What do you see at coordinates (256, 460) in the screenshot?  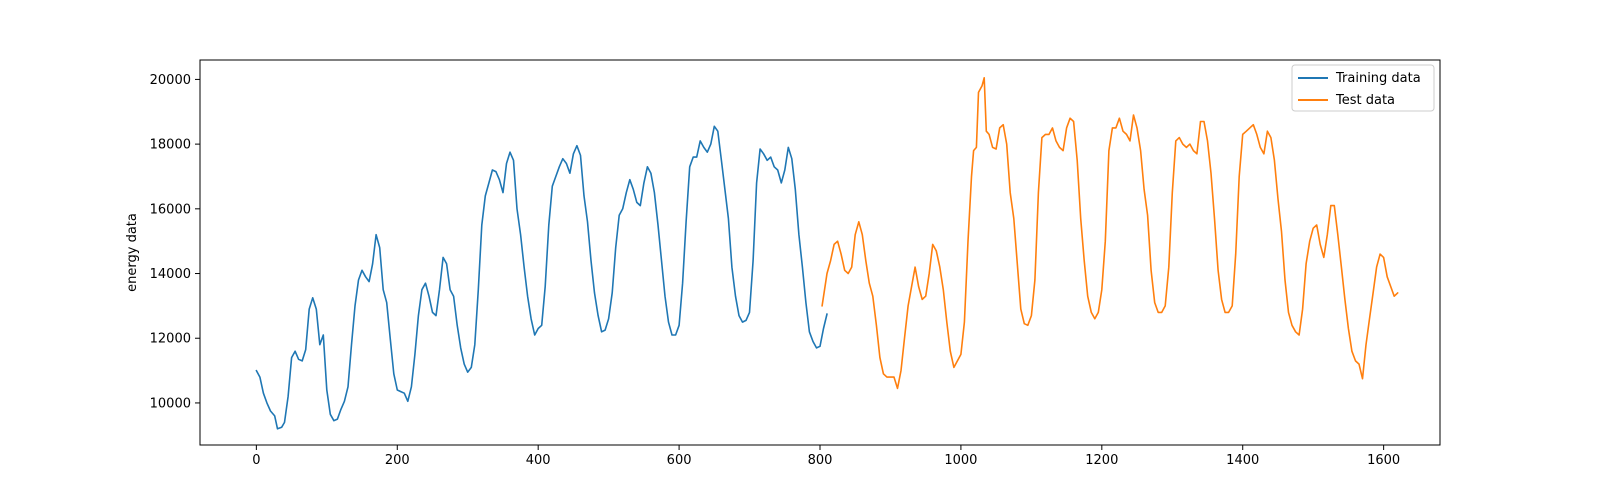 I see `x-tick-label: 0` at bounding box center [256, 460].